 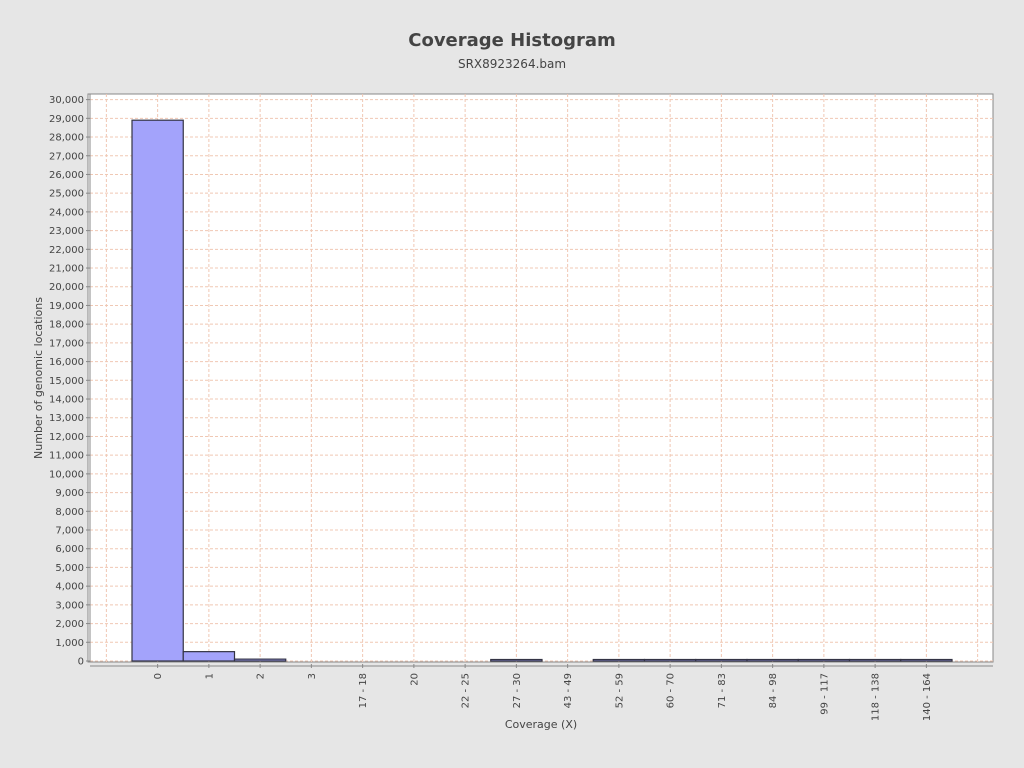 What do you see at coordinates (69, 512) in the screenshot?
I see `y-tick-label: 8,000` at bounding box center [69, 512].